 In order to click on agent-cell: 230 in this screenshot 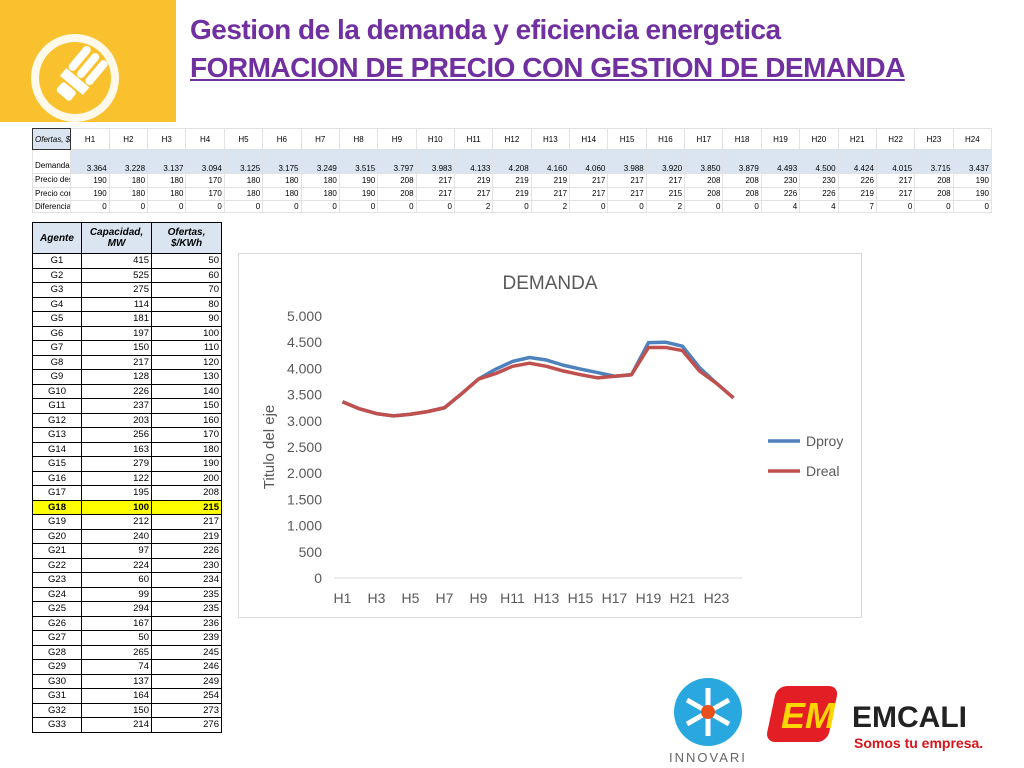, I will do `click(186, 565)`.